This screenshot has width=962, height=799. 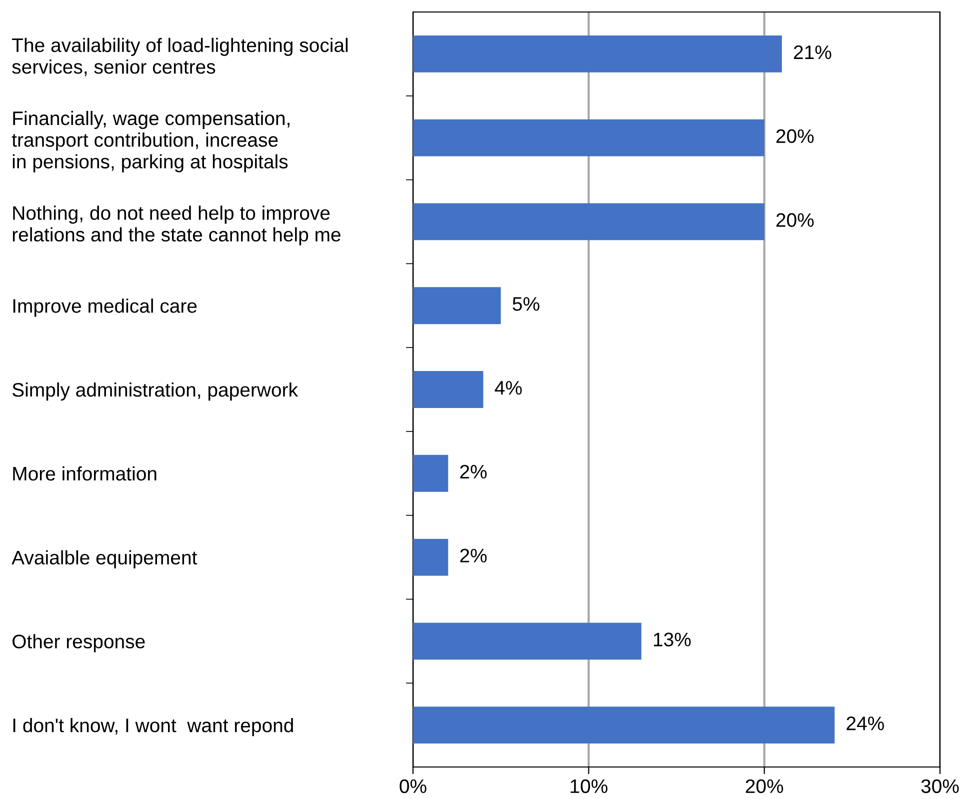 I want to click on y-tick-label: More information, so click(x=84, y=473).